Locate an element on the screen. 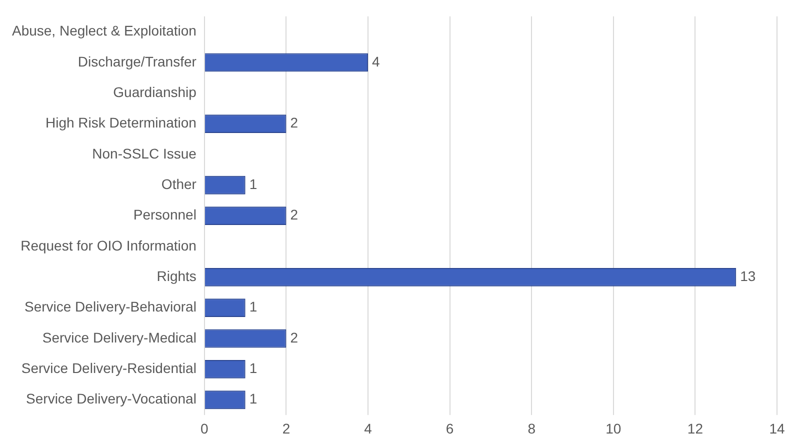 The width and height of the screenshot is (799, 448). x-tick-label: 10 is located at coordinates (614, 428).